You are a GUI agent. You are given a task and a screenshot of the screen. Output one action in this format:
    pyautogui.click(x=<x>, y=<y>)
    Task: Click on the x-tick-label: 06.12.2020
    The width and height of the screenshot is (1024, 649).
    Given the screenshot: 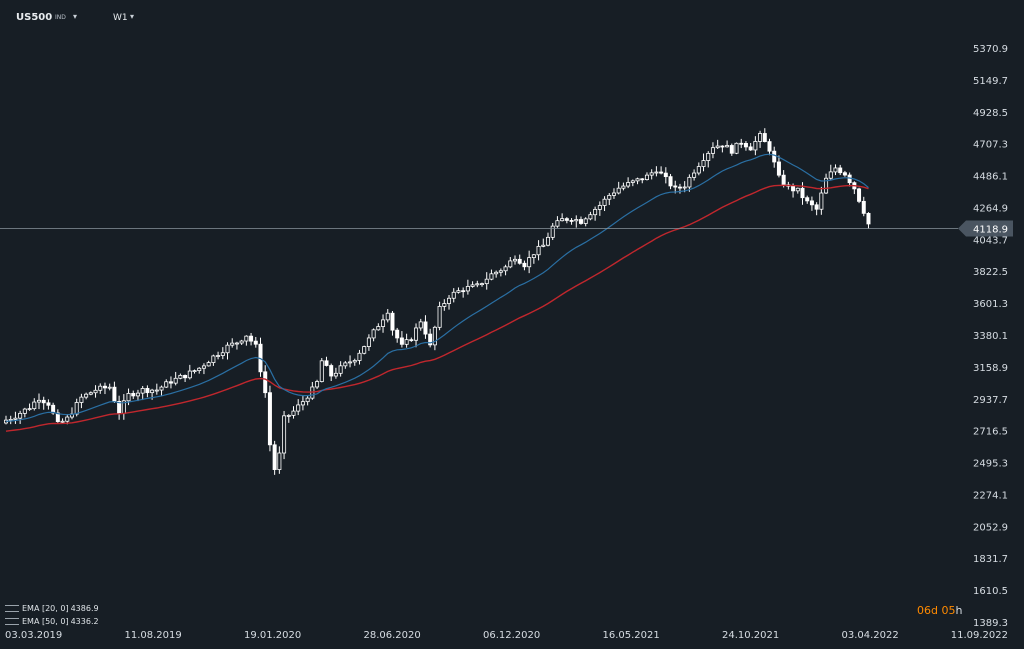 What is the action you would take?
    pyautogui.click(x=511, y=635)
    